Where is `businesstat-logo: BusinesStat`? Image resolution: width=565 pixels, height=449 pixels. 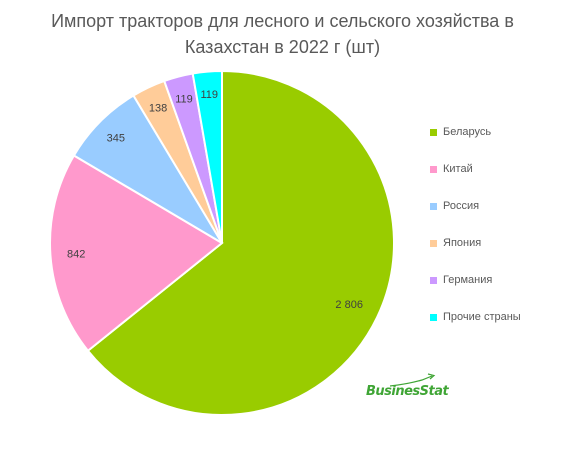 businesstat-logo: BusinesStat is located at coordinates (407, 386).